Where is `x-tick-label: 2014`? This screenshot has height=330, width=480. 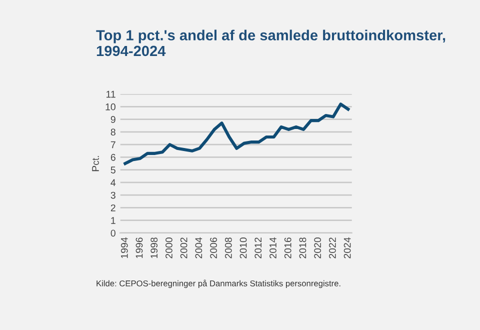
x-tick-label: 2014 is located at coordinates (273, 247).